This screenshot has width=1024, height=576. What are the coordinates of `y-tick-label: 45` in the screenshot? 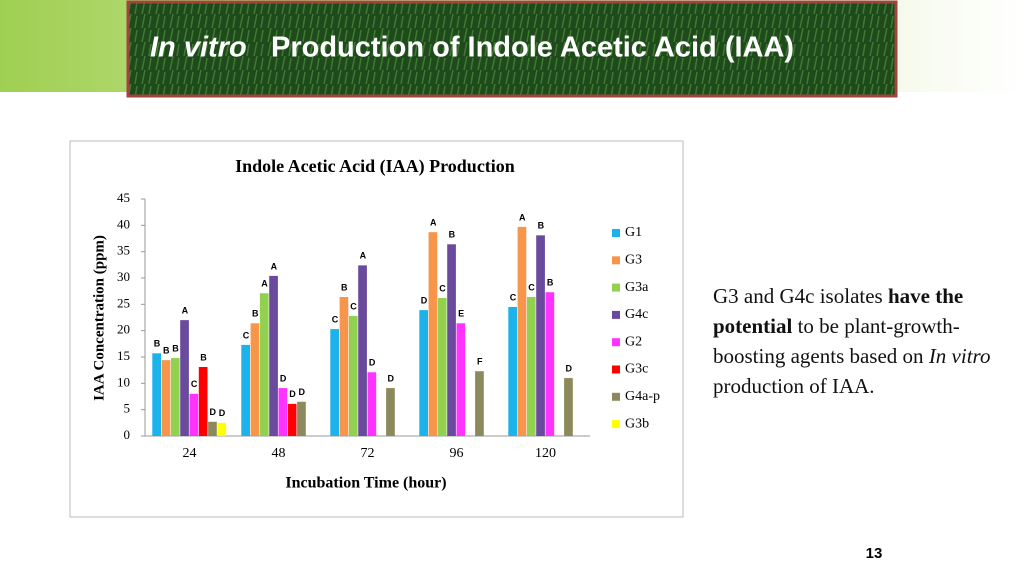 It's located at (123, 197).